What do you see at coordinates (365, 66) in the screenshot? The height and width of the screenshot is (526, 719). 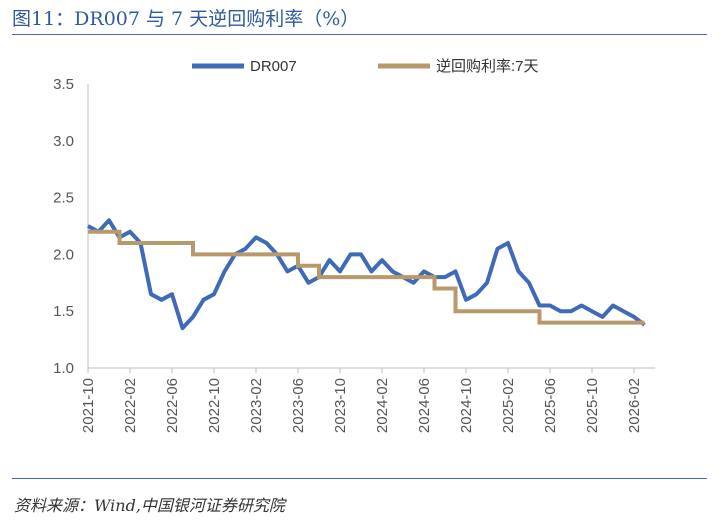 I see `legend: DR007 逆回购利率:7天` at bounding box center [365, 66].